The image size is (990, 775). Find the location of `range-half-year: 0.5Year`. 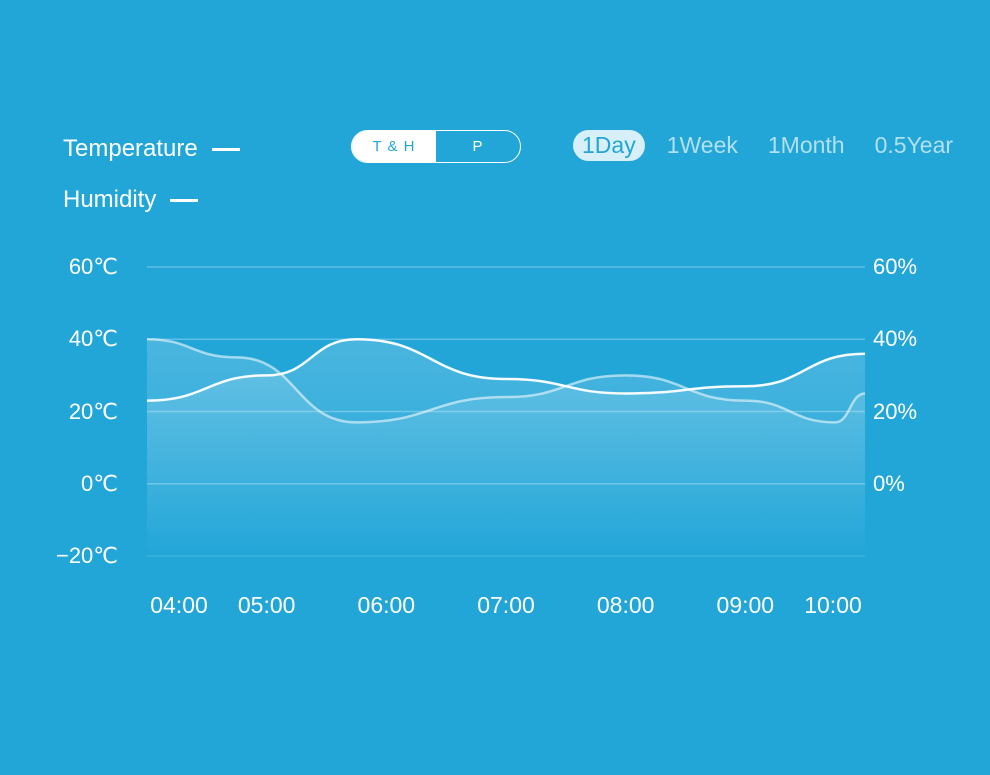

range-half-year: 0.5Year is located at coordinates (914, 145).